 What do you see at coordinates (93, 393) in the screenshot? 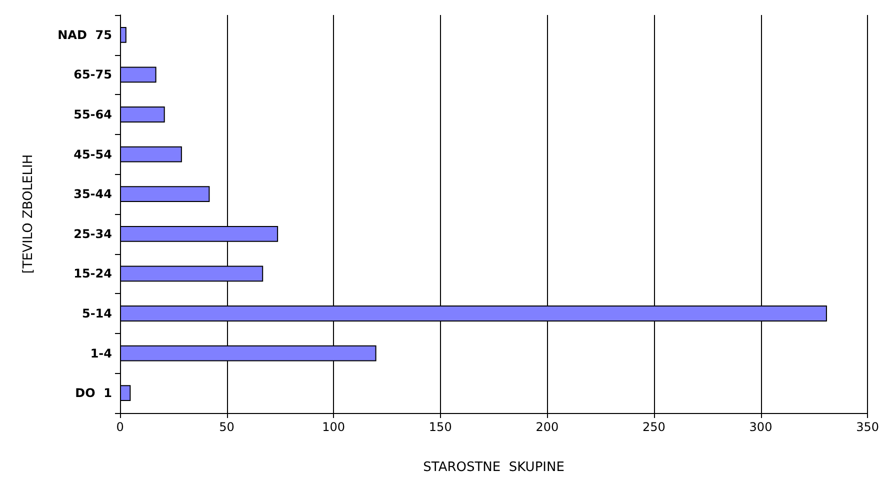
I see `y-tick-label: DO 1` at bounding box center [93, 393].